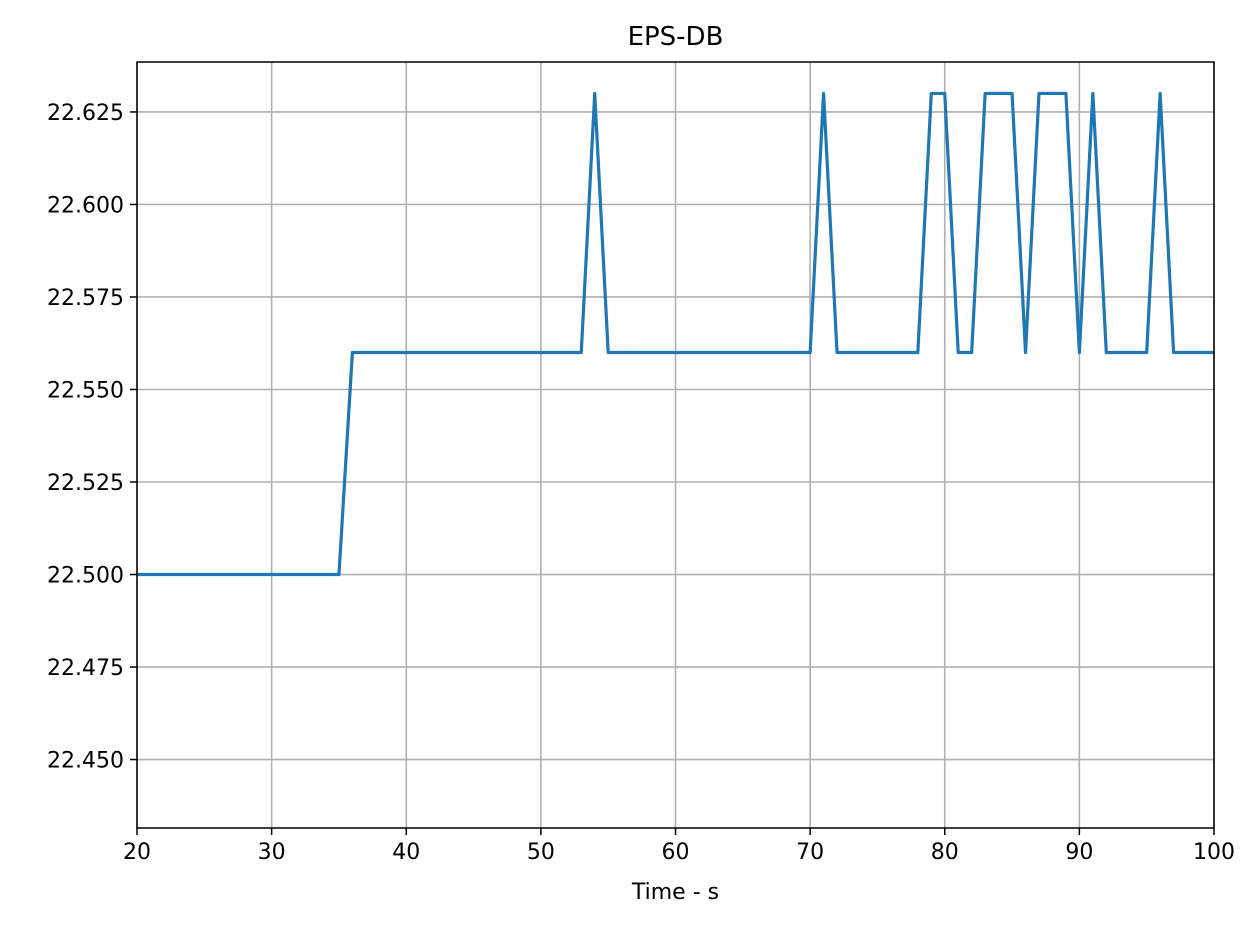  What do you see at coordinates (406, 852) in the screenshot?
I see `x-tick-label: 40` at bounding box center [406, 852].